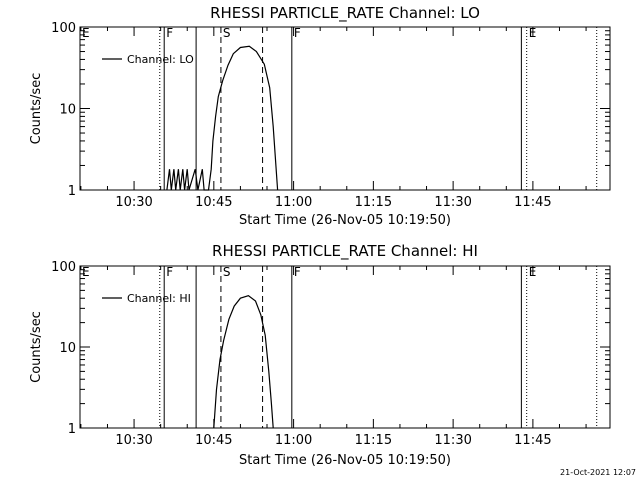  I want to click on legend-label: Channel: LO, so click(160, 59).